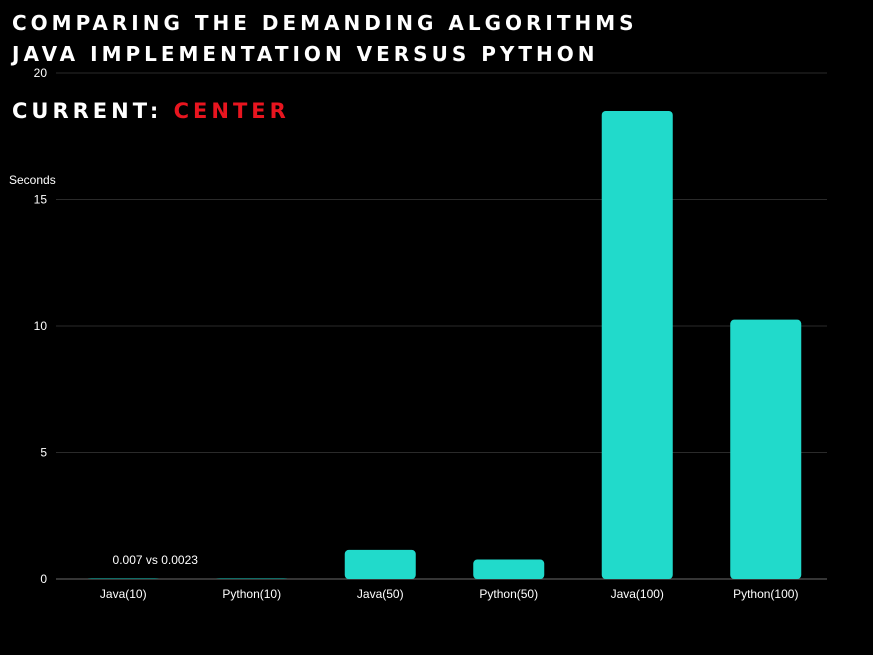 The height and width of the screenshot is (655, 873). Describe the element at coordinates (41, 326) in the screenshot. I see `y-tick-label: 10` at that location.